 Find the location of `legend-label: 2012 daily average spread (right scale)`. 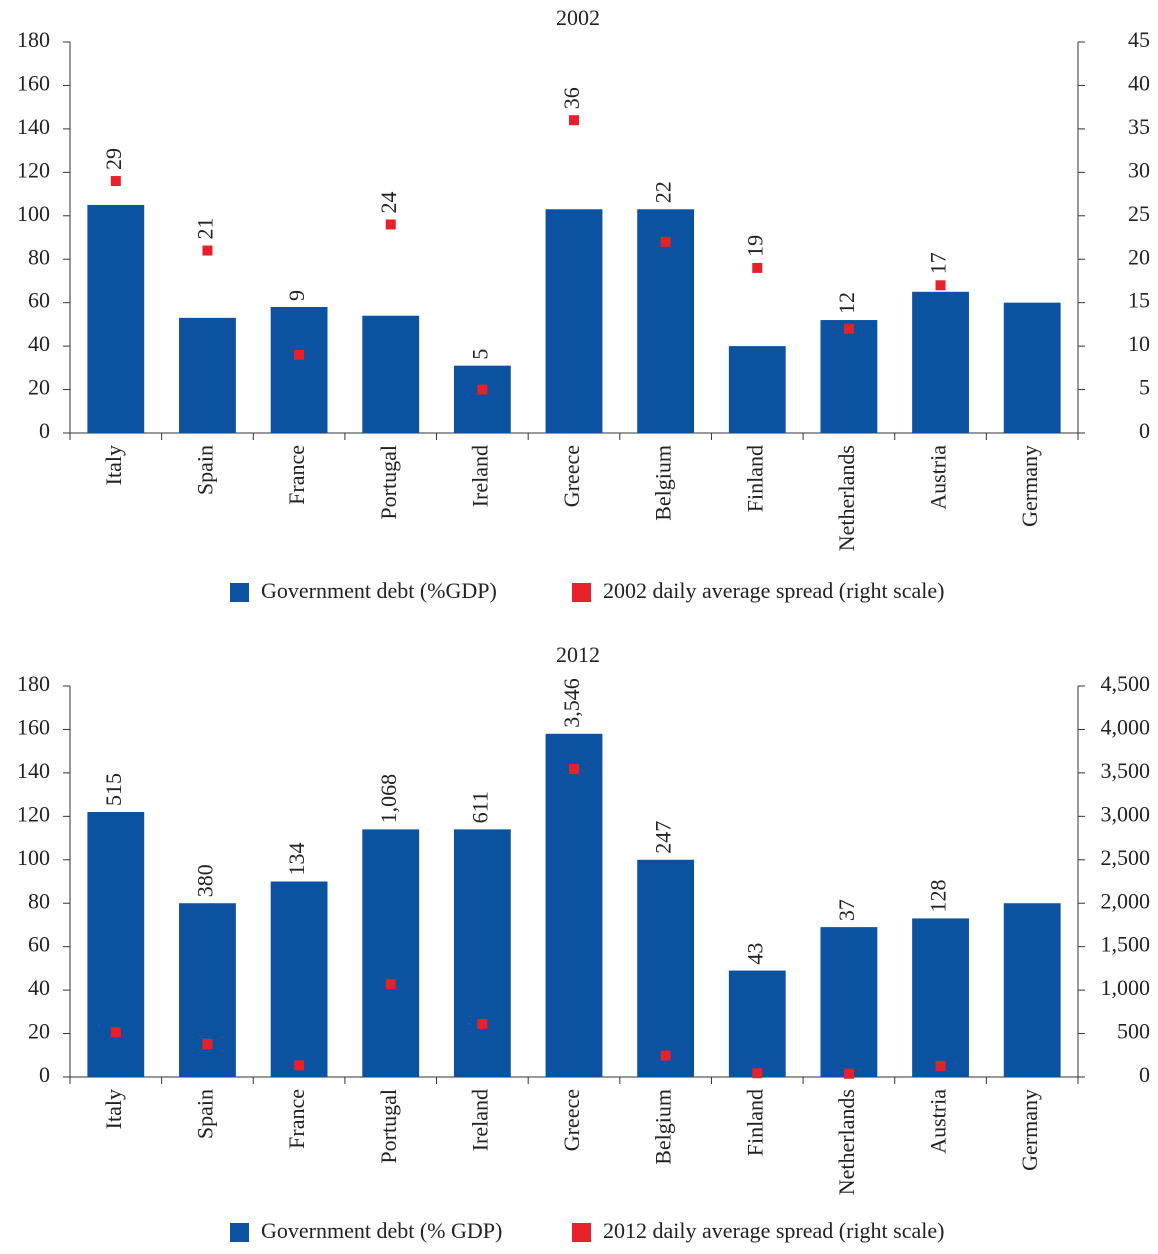

legend-label: 2012 daily average spread (right scale) is located at coordinates (773, 1230).